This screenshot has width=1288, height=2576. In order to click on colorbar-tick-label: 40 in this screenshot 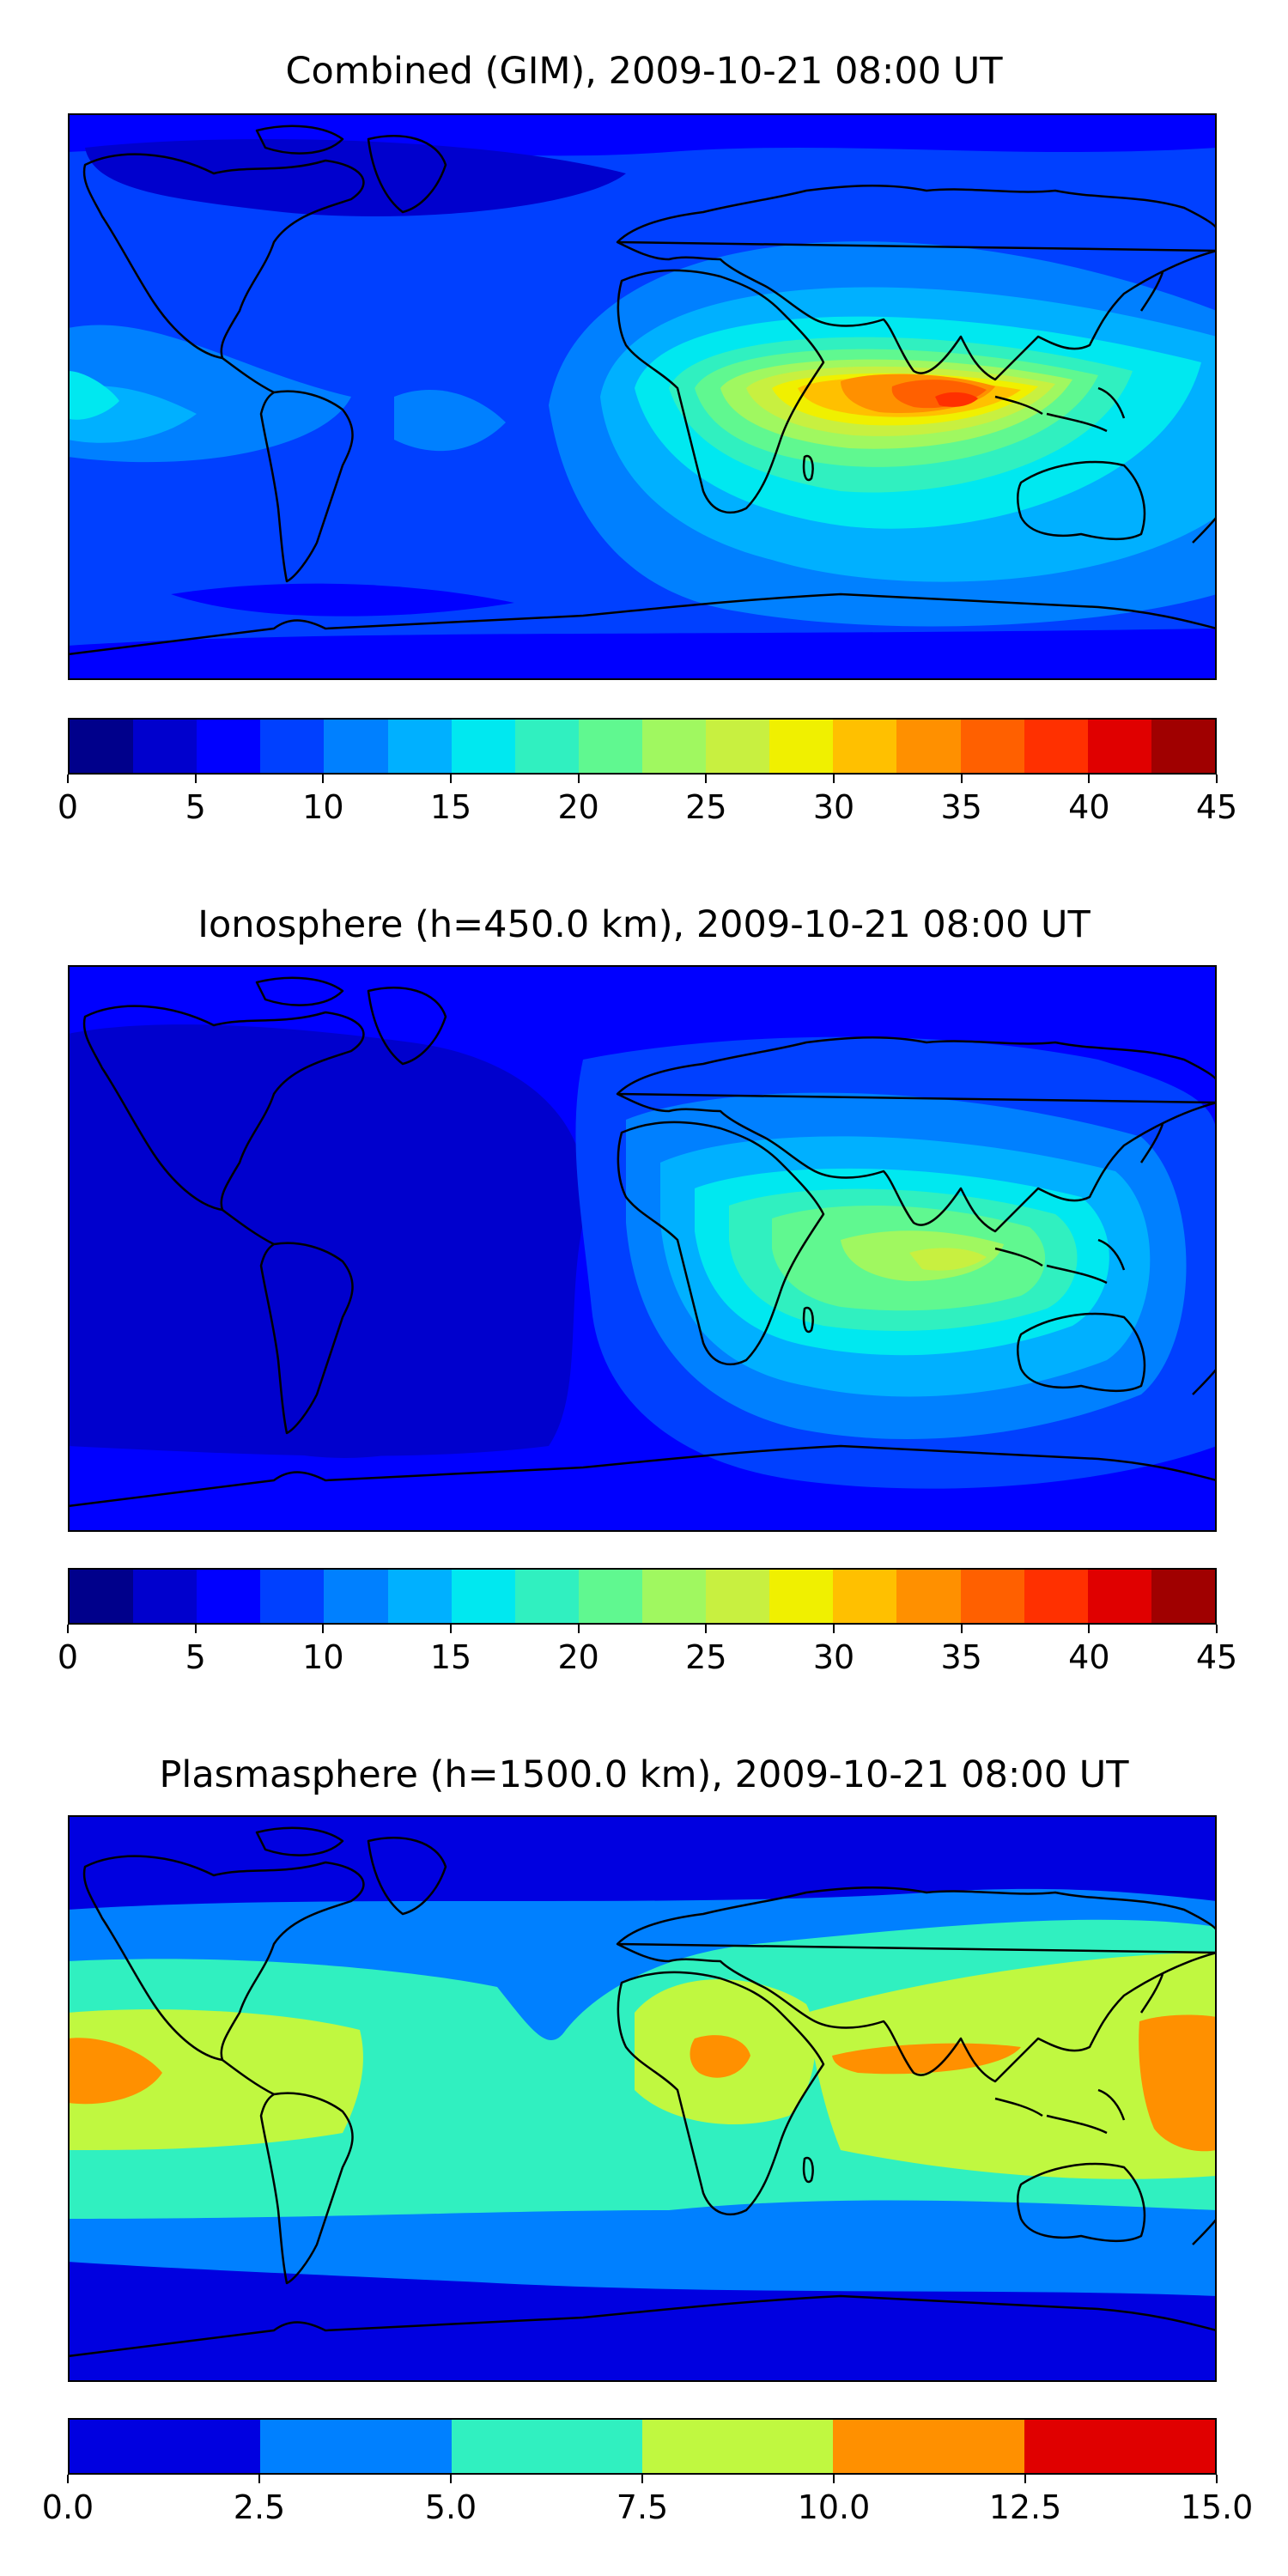, I will do `click(1089, 1657)`.